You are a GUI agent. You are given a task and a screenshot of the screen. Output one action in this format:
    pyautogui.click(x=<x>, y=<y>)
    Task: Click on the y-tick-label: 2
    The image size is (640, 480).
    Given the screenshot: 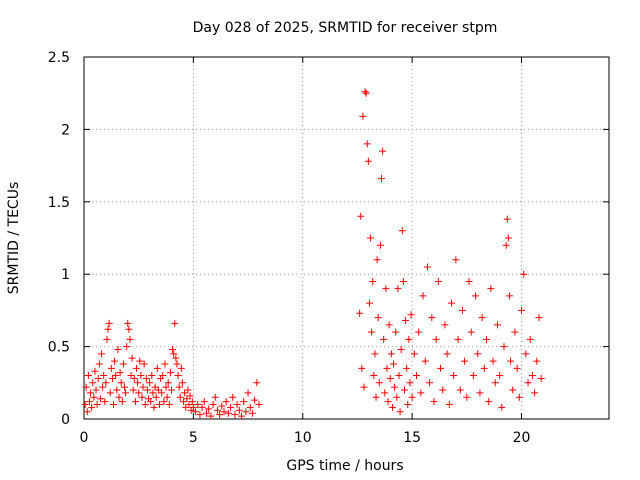 What is the action you would take?
    pyautogui.click(x=65, y=130)
    